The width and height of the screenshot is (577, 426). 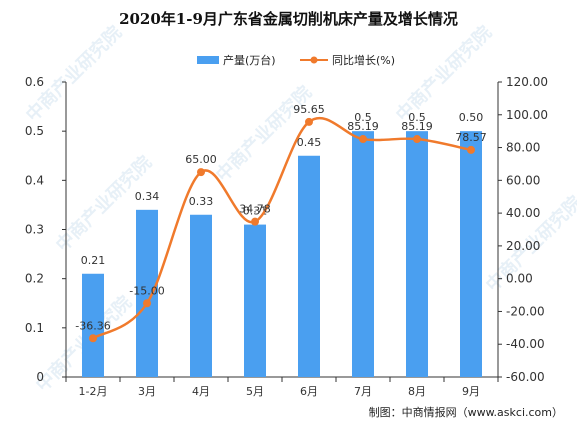 I want to click on legend-bar-swatch, so click(x=208, y=60).